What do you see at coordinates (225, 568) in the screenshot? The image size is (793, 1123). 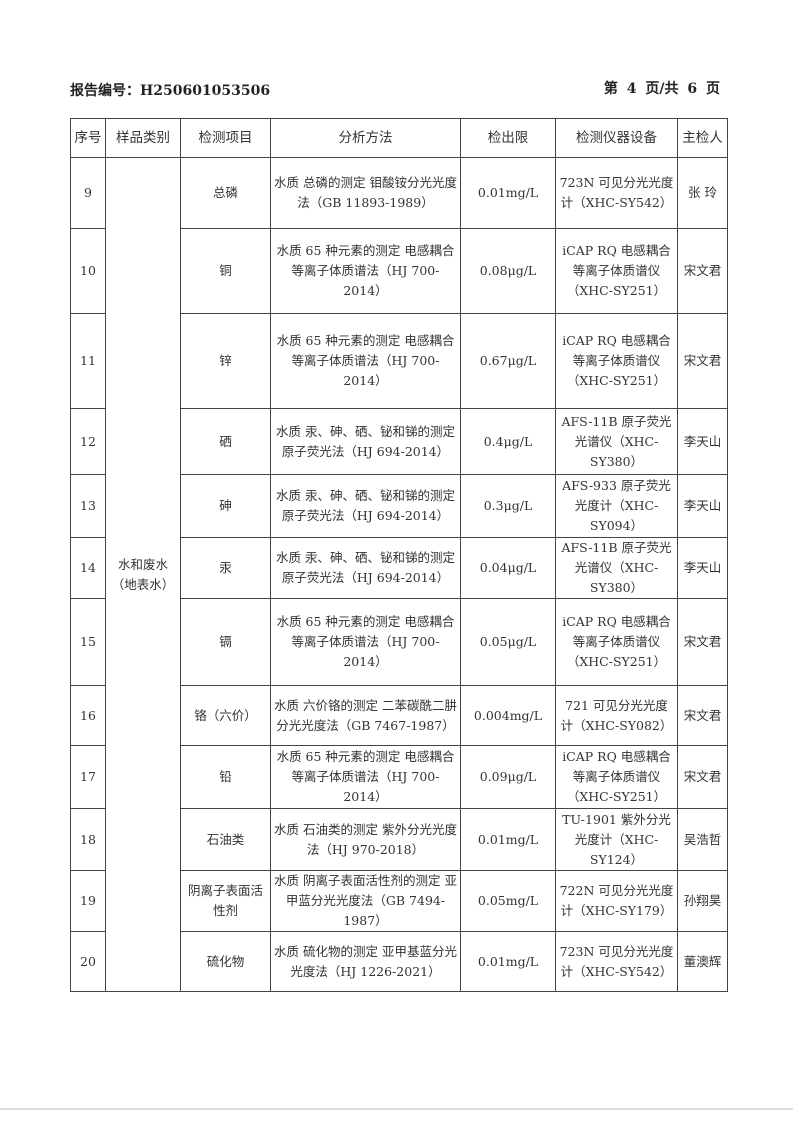 I see `test-item: 汞` at bounding box center [225, 568].